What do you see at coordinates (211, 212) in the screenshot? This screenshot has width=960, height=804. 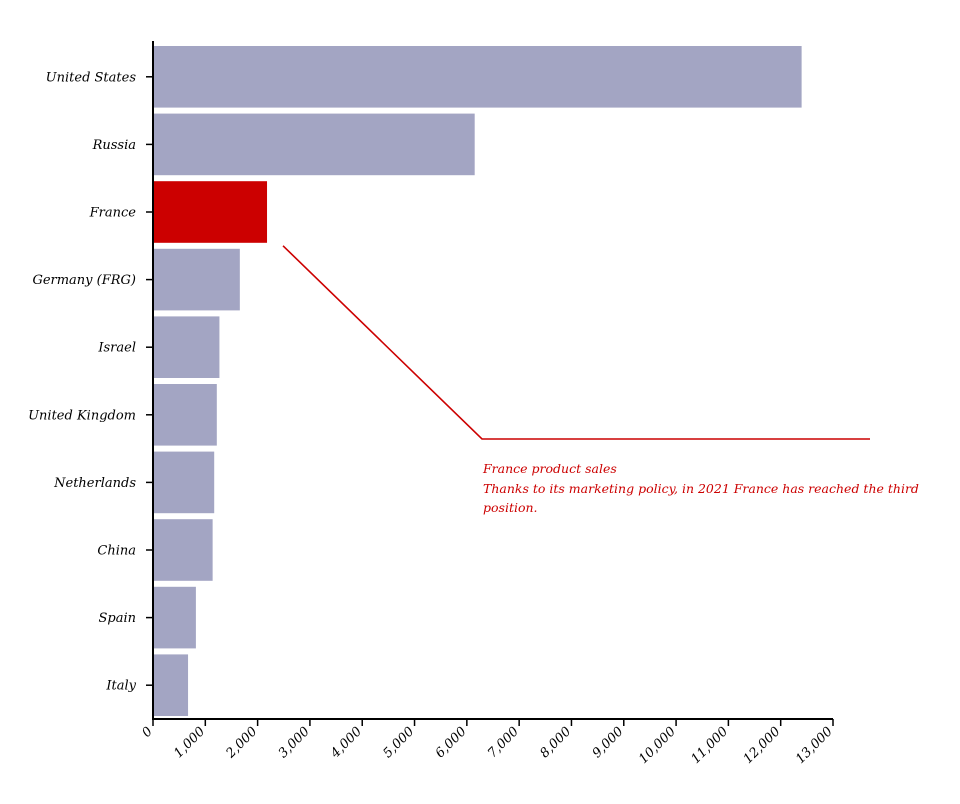 I see `bar-france` at bounding box center [211, 212].